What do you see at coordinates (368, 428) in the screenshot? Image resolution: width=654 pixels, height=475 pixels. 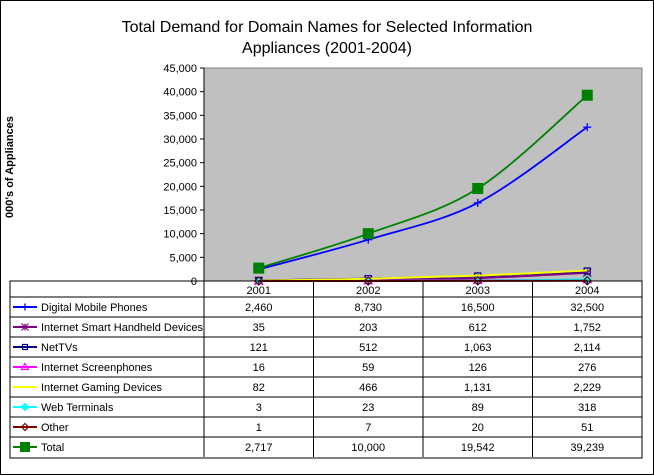 I see `table-cell-s6-1: 7` at bounding box center [368, 428].